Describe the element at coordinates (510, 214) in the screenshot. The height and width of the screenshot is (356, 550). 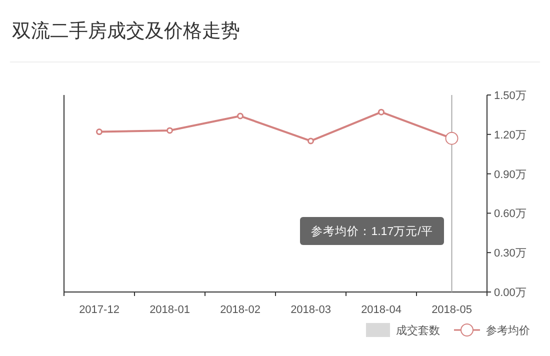
I see `y-tick-label: 0.60万` at that location.